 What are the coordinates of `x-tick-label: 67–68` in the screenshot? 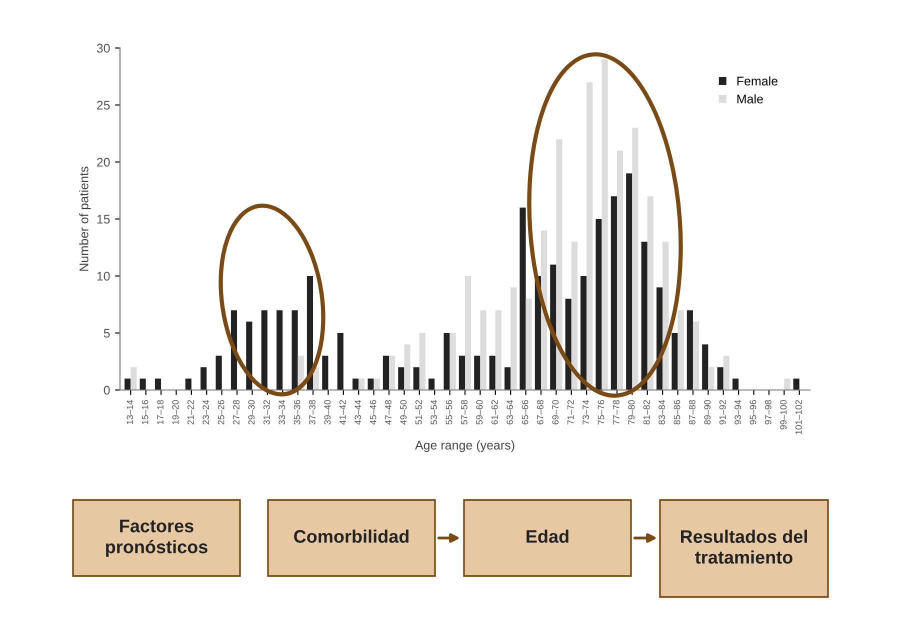 It's located at (540, 412).